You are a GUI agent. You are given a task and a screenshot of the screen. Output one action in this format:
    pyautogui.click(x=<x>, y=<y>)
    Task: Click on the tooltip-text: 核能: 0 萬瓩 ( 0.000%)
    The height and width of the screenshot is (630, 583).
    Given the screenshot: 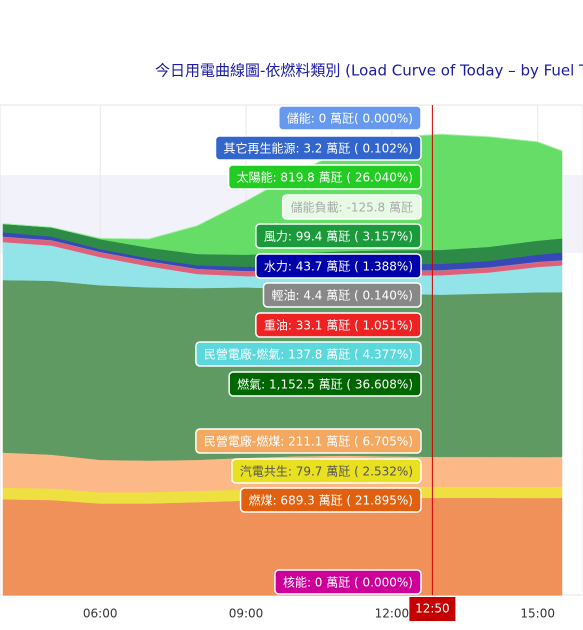 What is the action you would take?
    pyautogui.click(x=348, y=583)
    